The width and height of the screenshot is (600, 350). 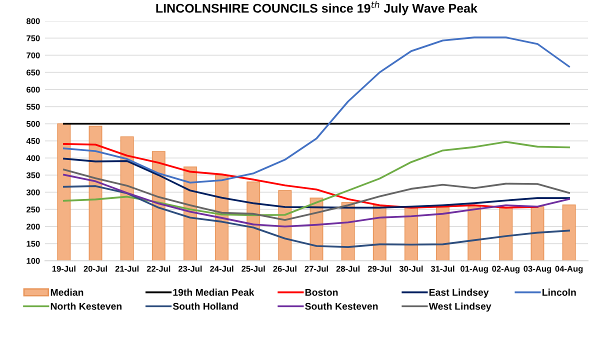 I want to click on y-tick-label: 150, so click(x=33, y=243).